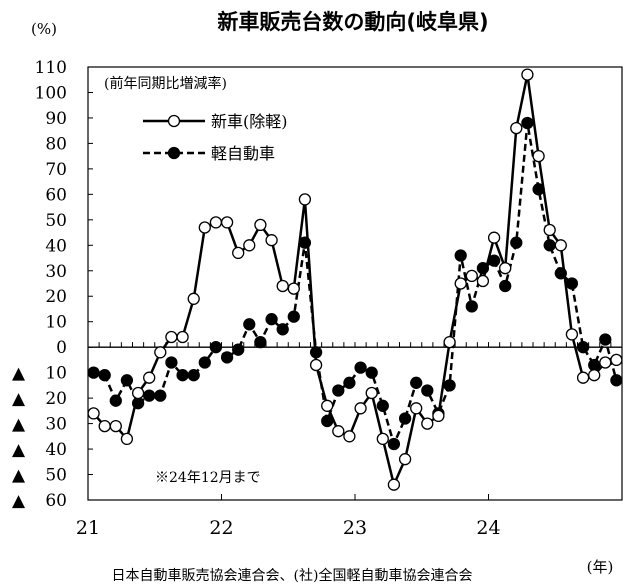  I want to click on y-tick-label: 90, so click(56, 119).